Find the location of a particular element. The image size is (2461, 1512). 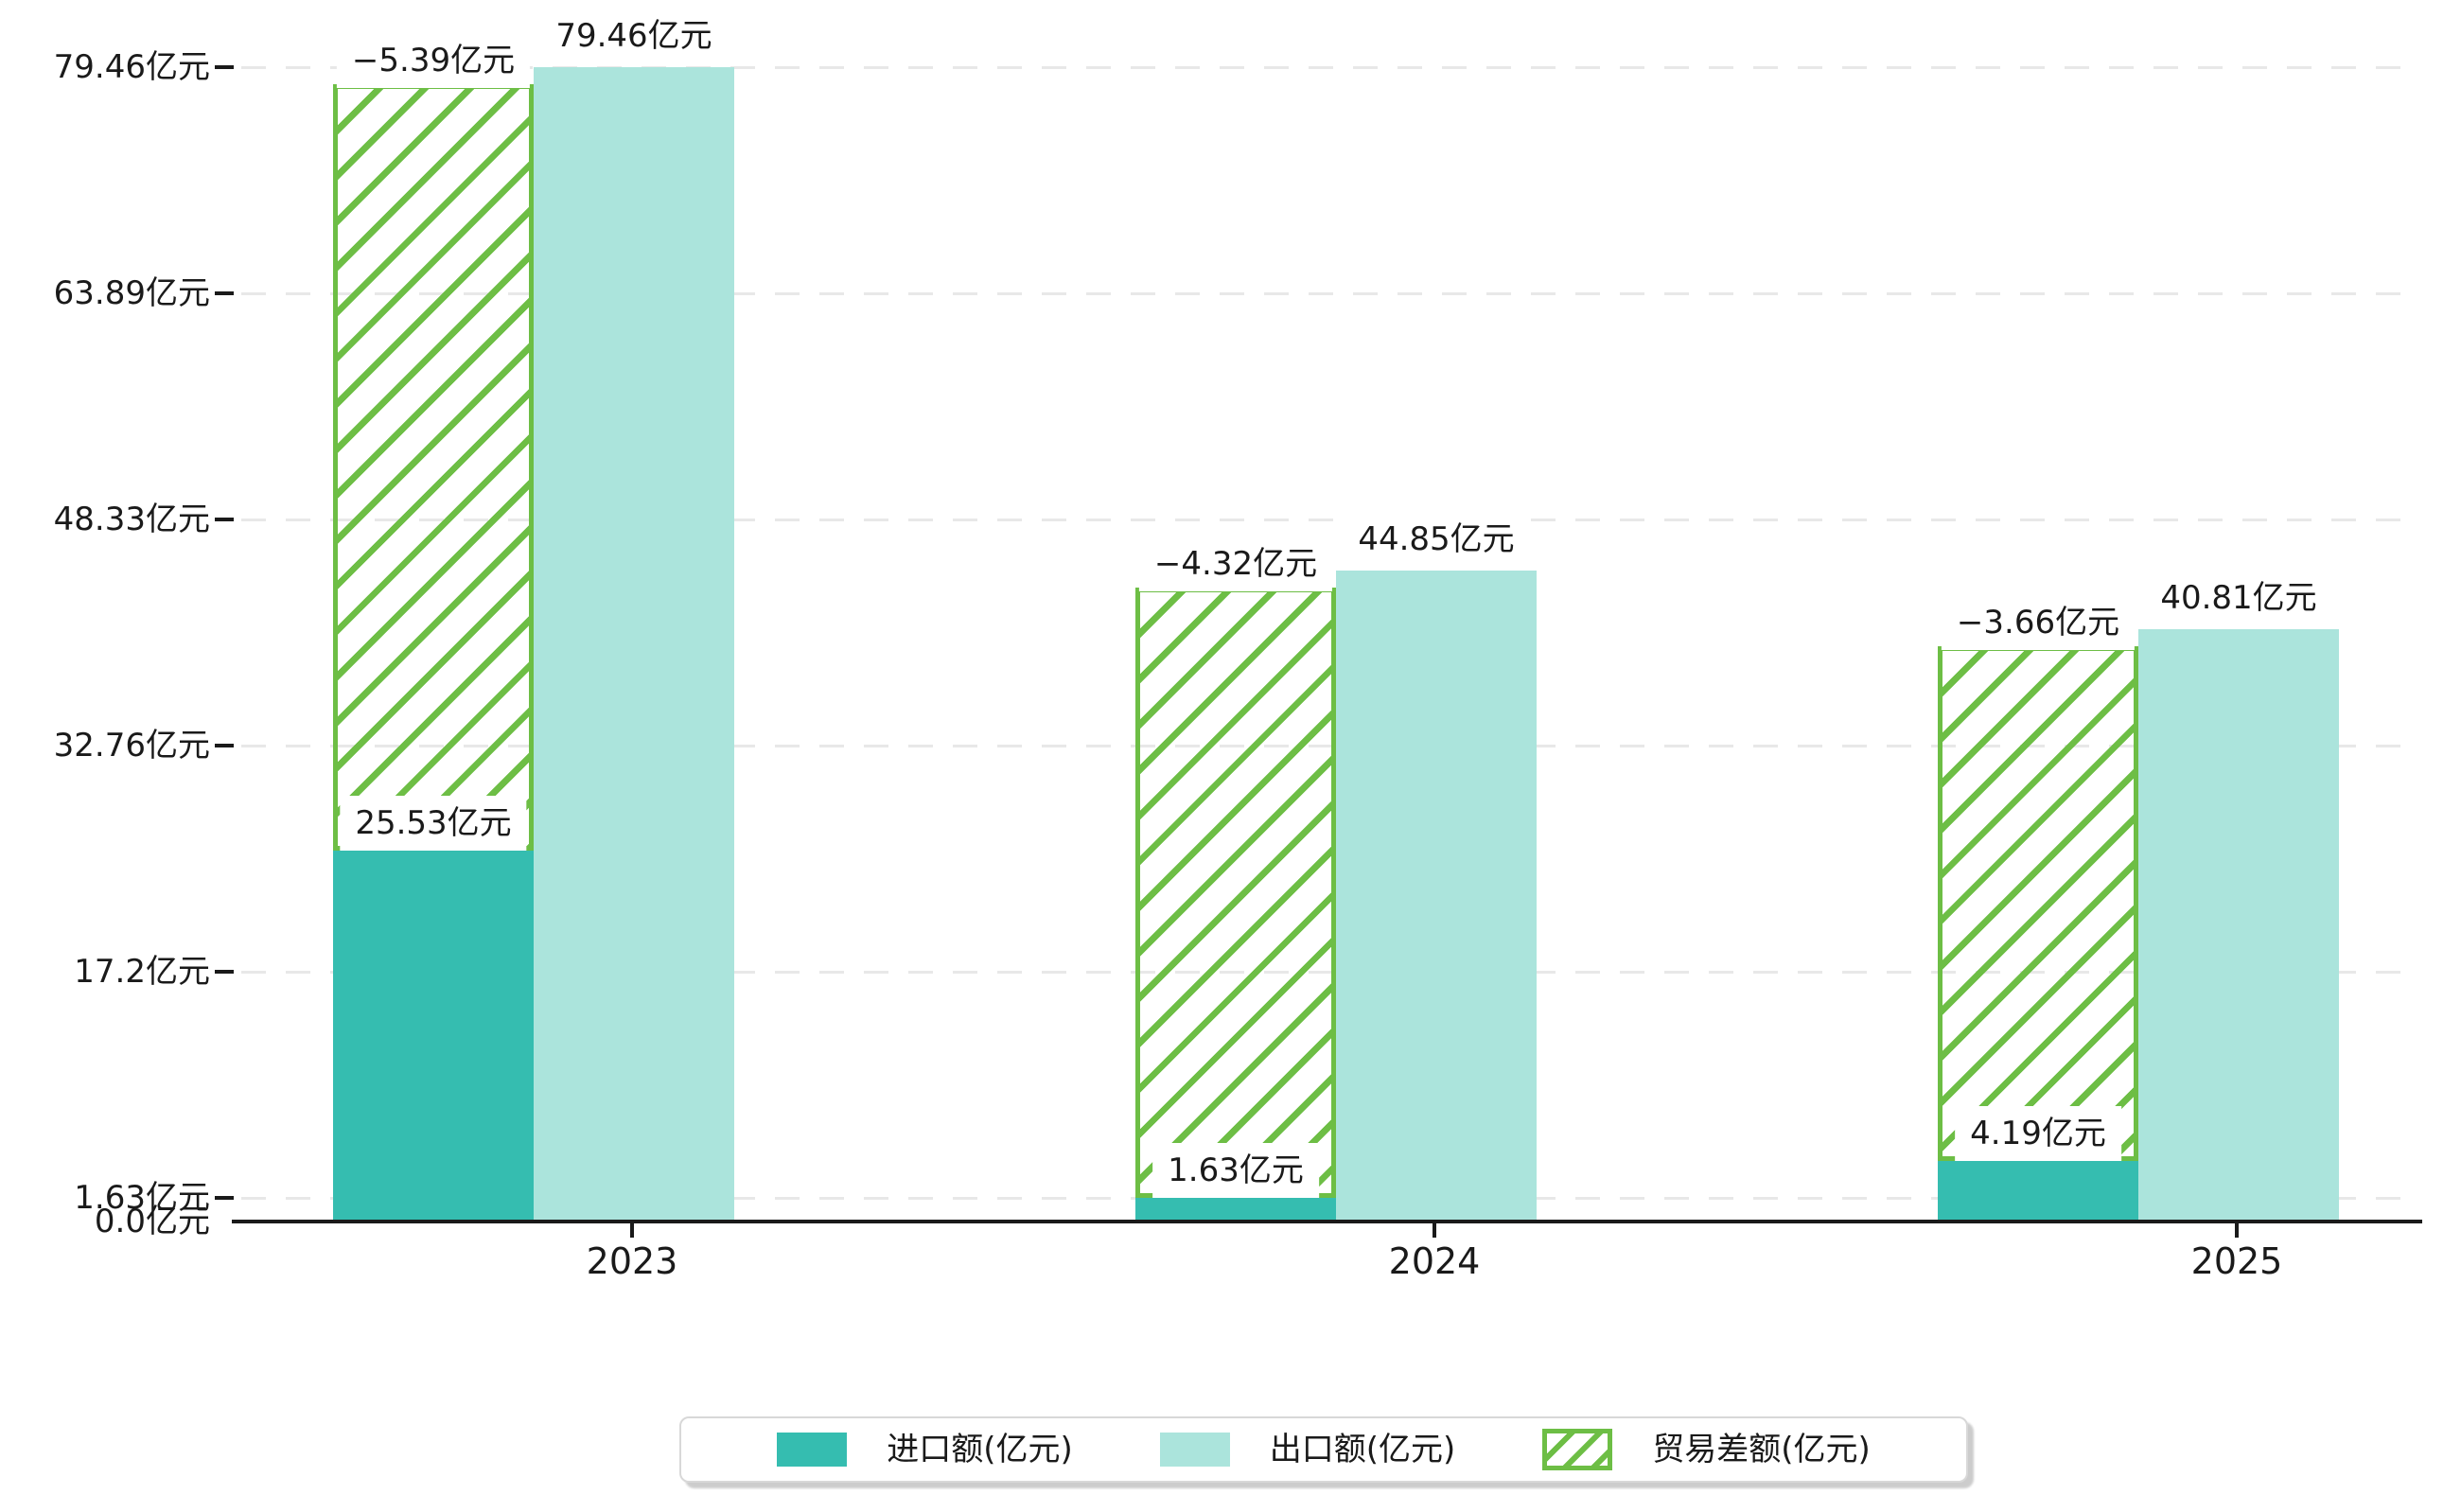

export-value-label: 40.81亿元 is located at coordinates (2238, 598).